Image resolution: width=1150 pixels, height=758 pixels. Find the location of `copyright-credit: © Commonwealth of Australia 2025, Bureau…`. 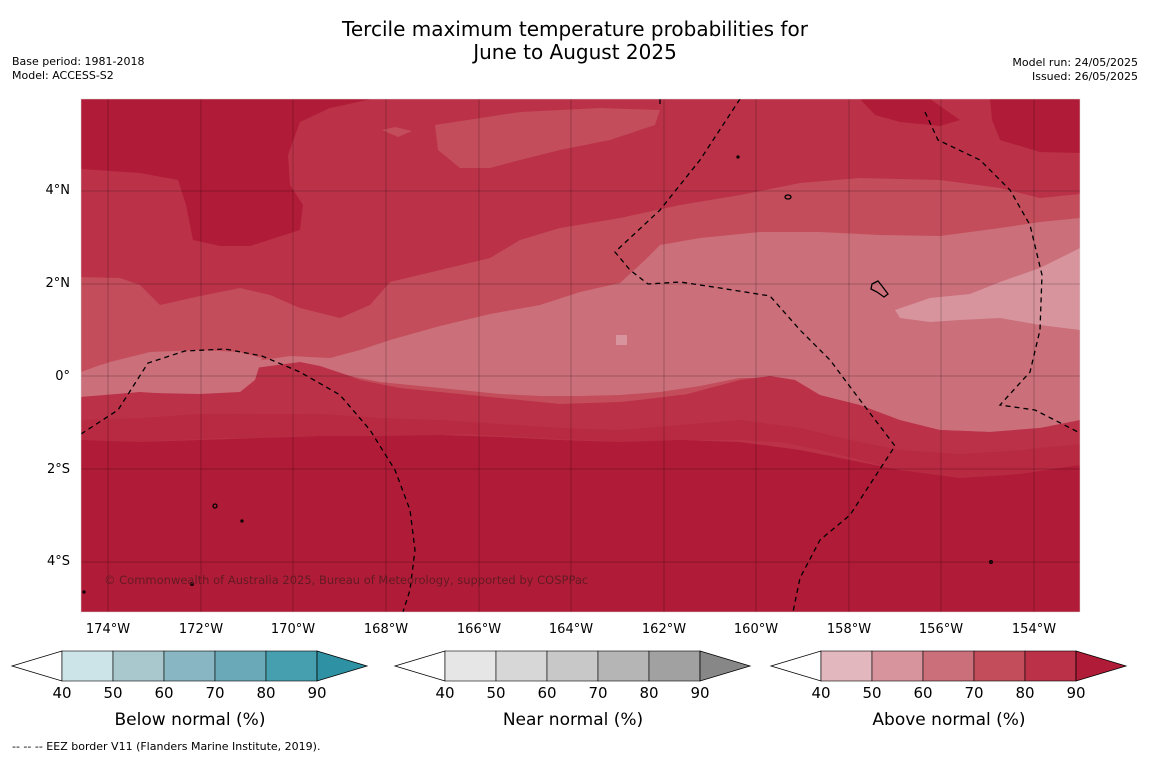

copyright-credit: © Commonwealth of Australia 2025, Bureau… is located at coordinates (346, 580).